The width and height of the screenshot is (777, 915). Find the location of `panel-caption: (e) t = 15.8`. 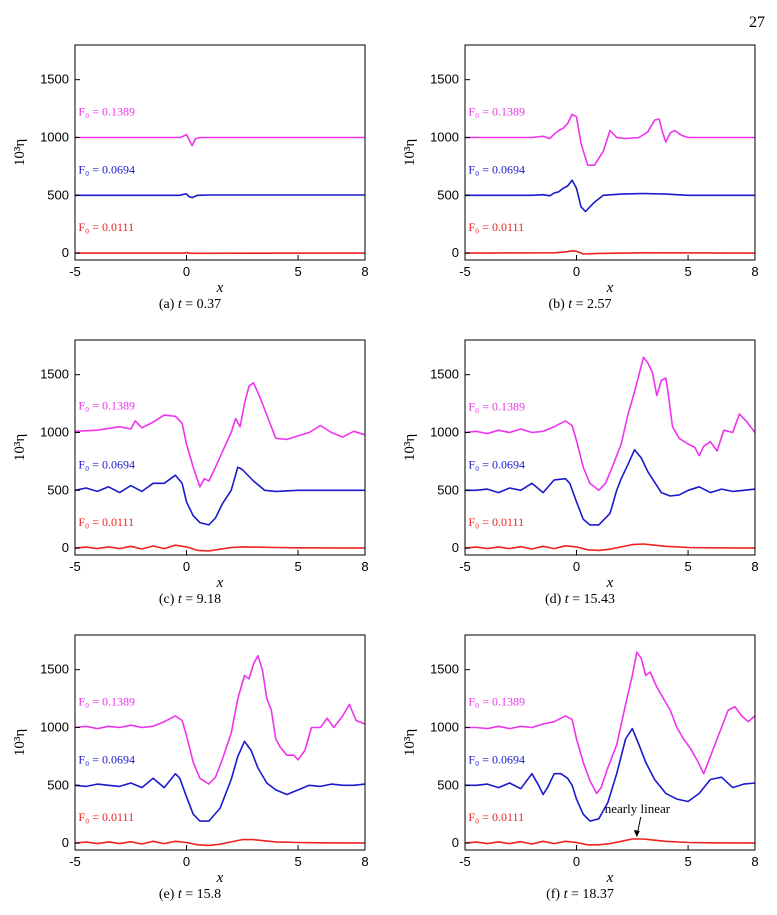

panel-caption: (e) t = 15.8 is located at coordinates (190, 894).